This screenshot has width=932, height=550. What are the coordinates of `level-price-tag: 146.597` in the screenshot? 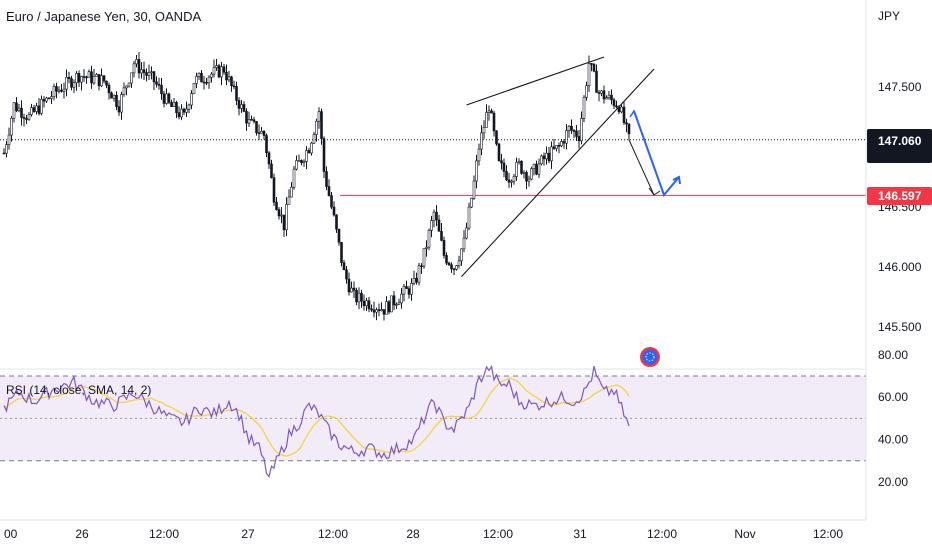 It's located at (899, 196).